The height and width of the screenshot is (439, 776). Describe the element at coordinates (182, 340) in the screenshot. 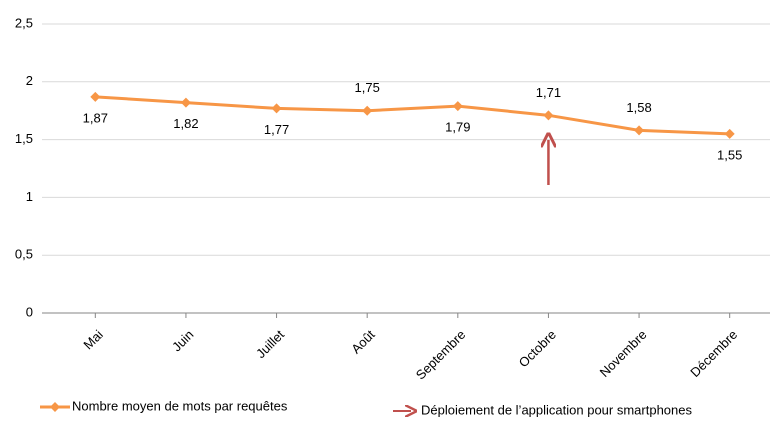

I see `x-tick-label: Juin` at that location.